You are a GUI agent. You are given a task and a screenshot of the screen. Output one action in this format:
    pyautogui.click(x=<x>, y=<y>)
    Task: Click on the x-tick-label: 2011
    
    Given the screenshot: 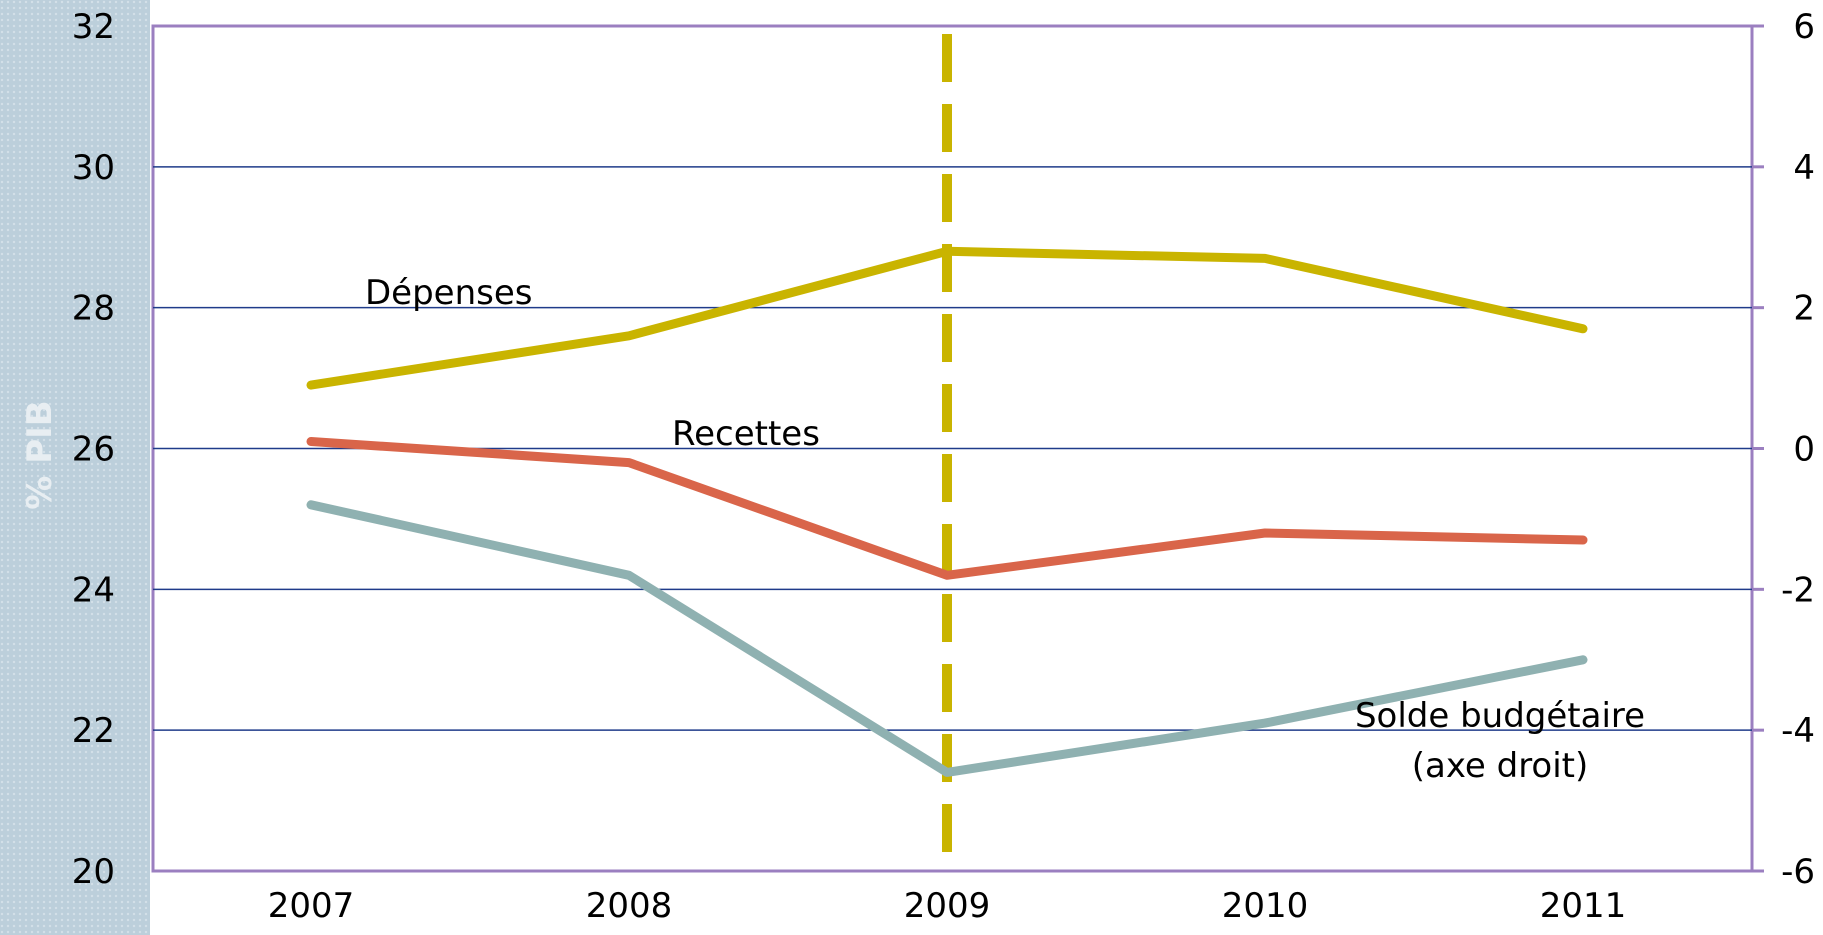 What is the action you would take?
    pyautogui.click(x=1583, y=906)
    